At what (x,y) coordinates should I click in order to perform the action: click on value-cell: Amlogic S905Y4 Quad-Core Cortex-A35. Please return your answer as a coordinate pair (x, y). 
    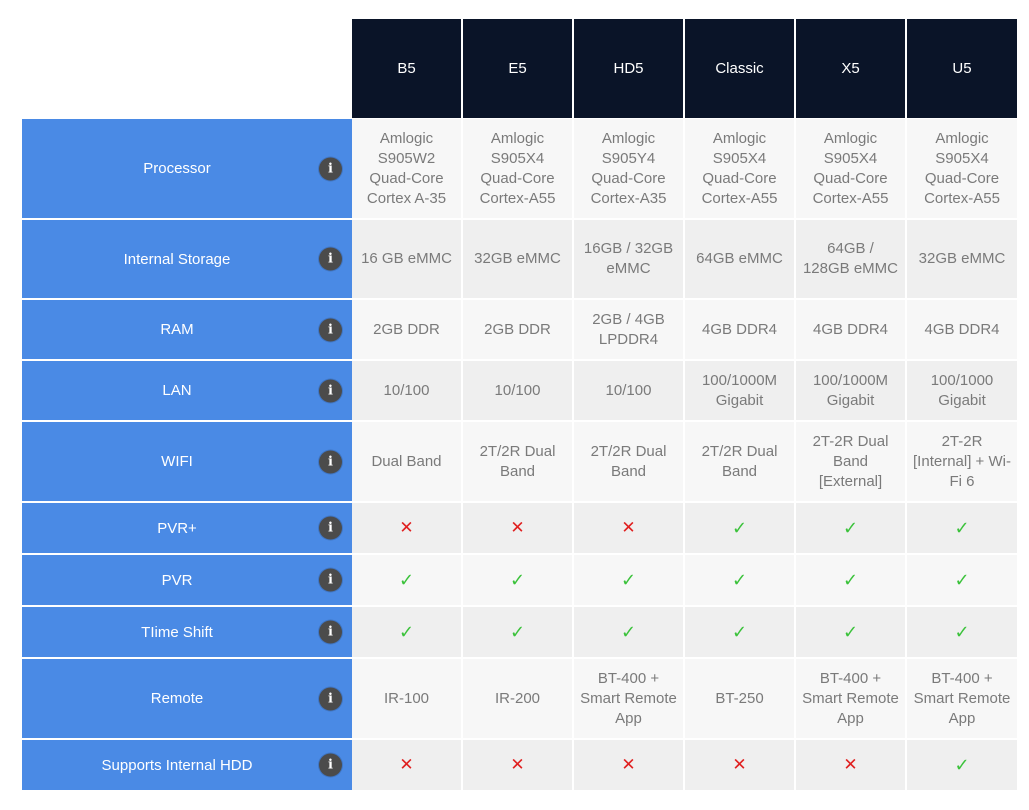
    Looking at the image, I should click on (628, 168).